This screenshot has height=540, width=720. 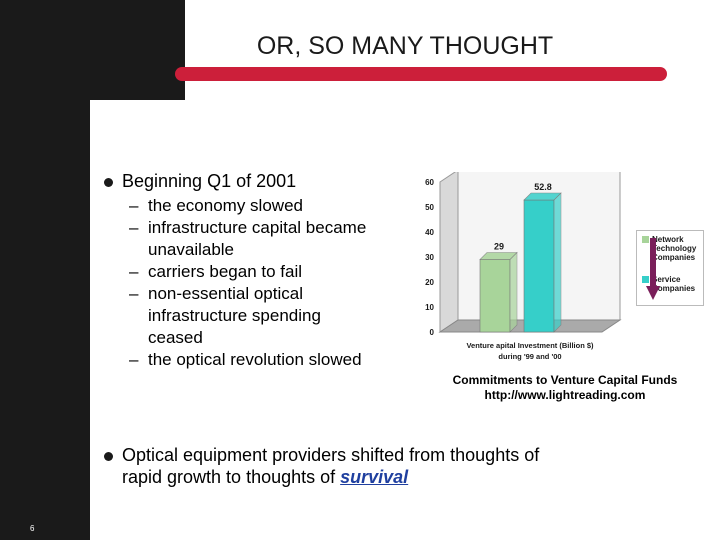 What do you see at coordinates (429, 207) in the screenshot?
I see `y-tick-label: 50` at bounding box center [429, 207].